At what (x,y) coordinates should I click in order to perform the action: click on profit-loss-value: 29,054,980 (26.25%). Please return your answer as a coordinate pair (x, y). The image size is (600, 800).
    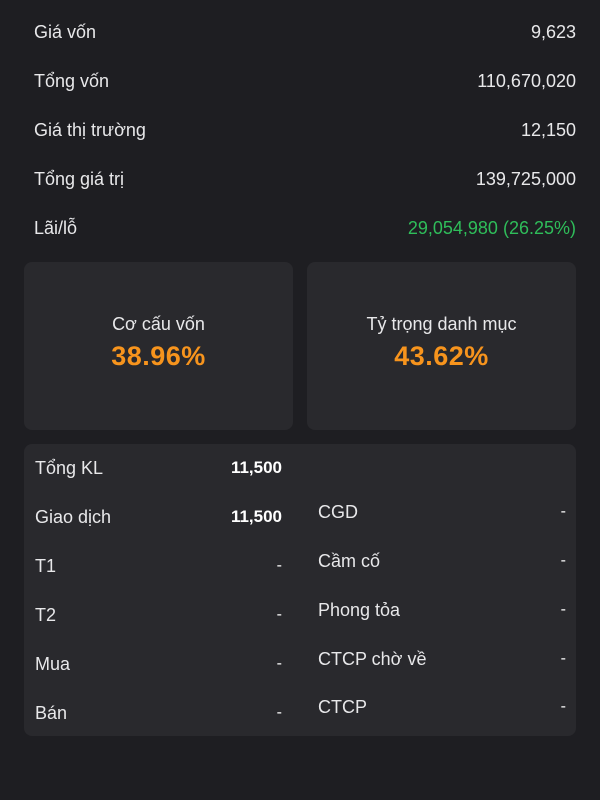
    Looking at the image, I should click on (491, 228).